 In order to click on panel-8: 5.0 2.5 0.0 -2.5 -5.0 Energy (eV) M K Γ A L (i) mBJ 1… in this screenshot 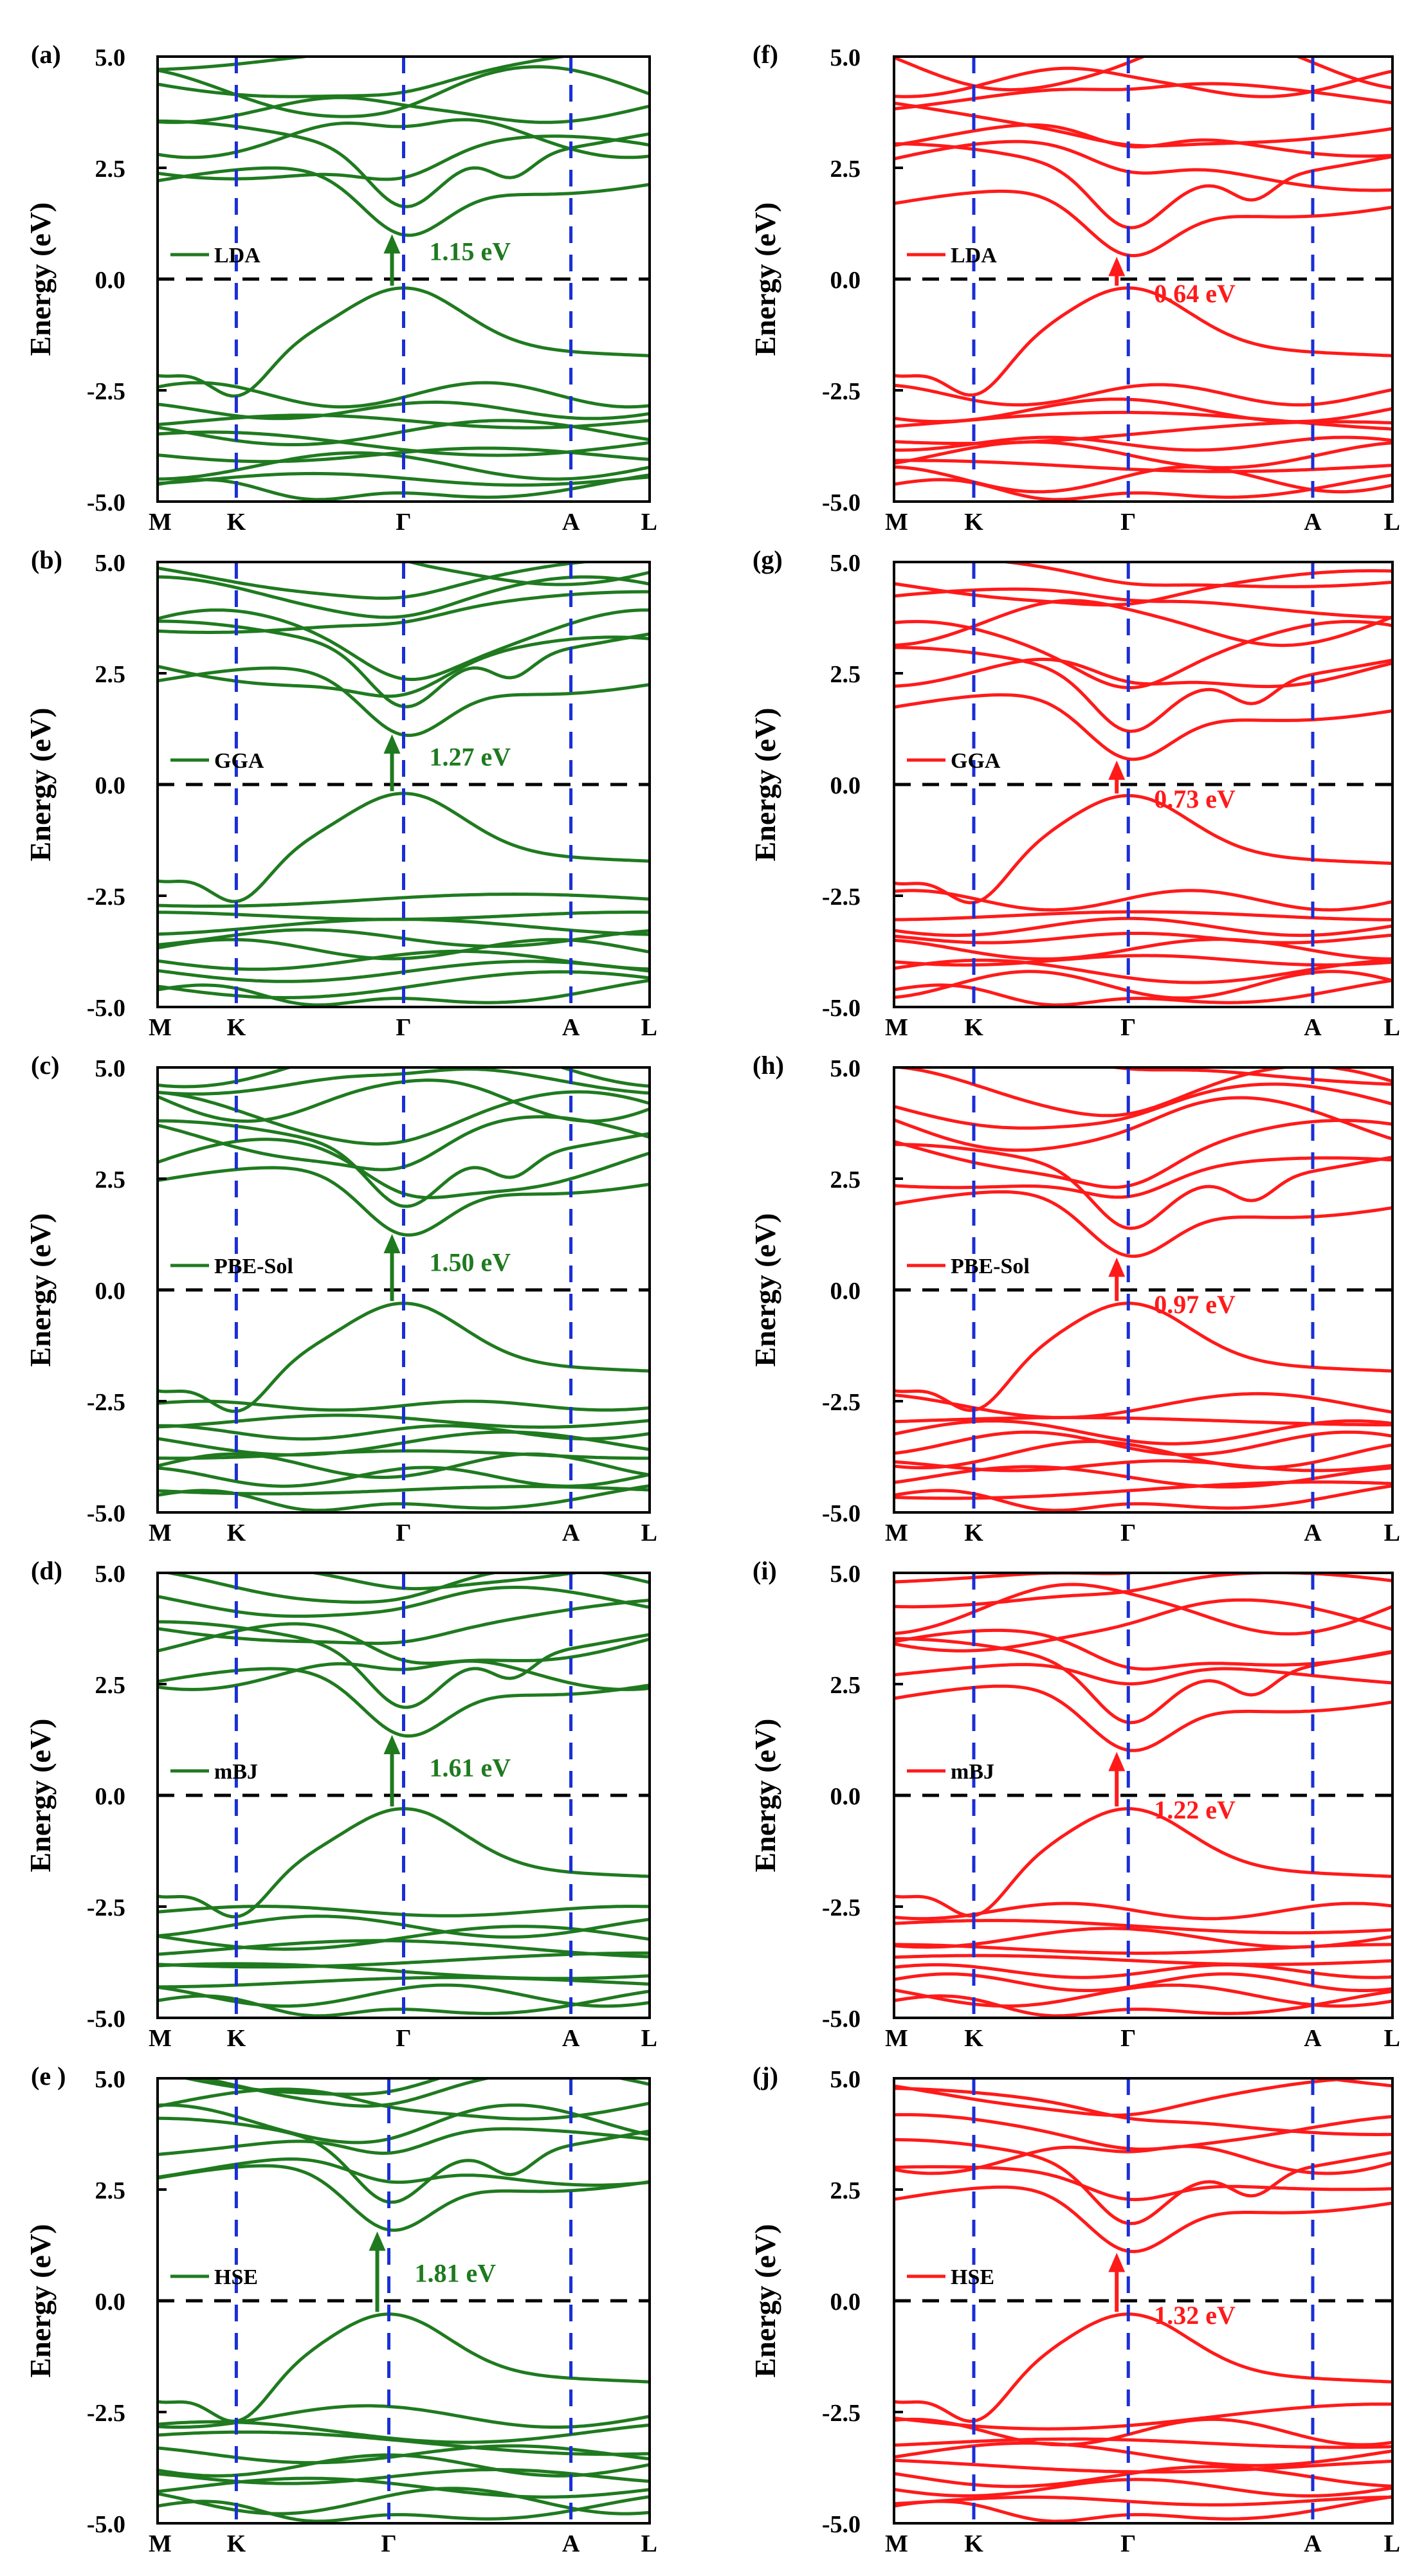, I will do `click(1074, 1804)`.